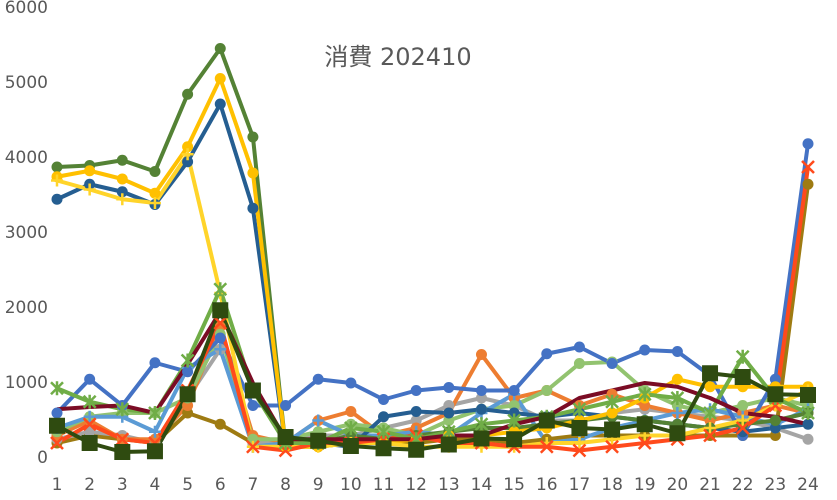 This screenshot has height=500, width=837. Describe the element at coordinates (351, 485) in the screenshot. I see `x-tick-label: 10` at that location.